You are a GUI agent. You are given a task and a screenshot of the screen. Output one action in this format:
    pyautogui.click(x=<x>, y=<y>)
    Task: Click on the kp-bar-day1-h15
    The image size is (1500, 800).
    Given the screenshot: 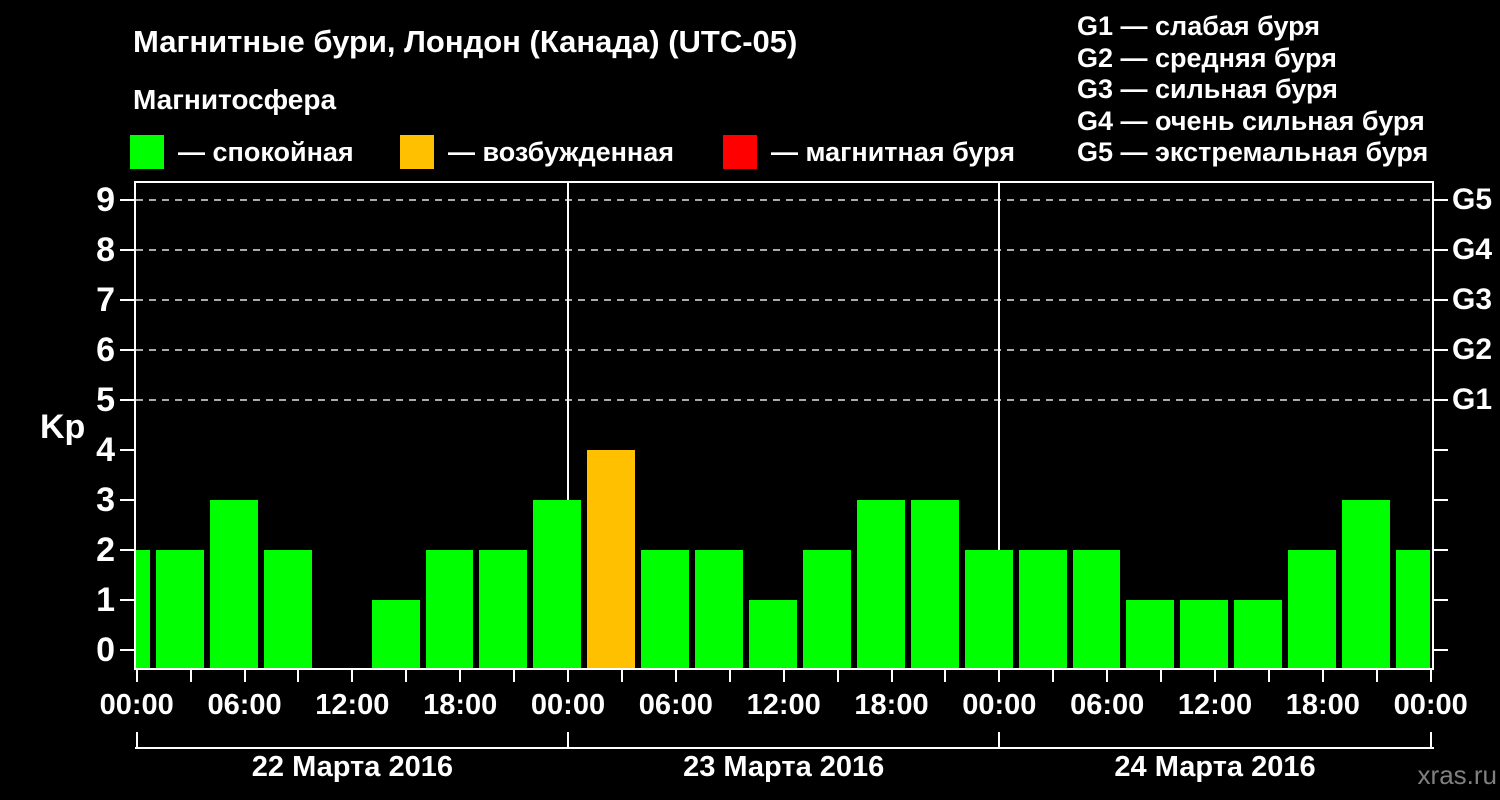 What is the action you would take?
    pyautogui.click(x=449, y=609)
    